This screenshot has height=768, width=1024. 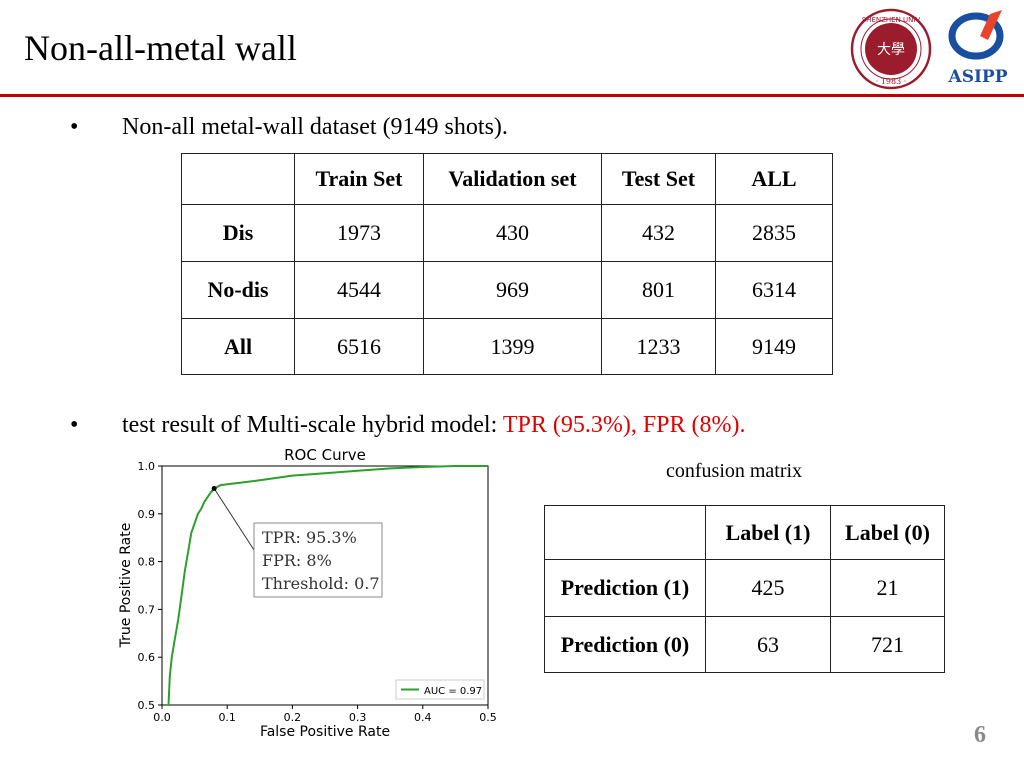 What do you see at coordinates (512, 95) in the screenshot?
I see `header-divider` at bounding box center [512, 95].